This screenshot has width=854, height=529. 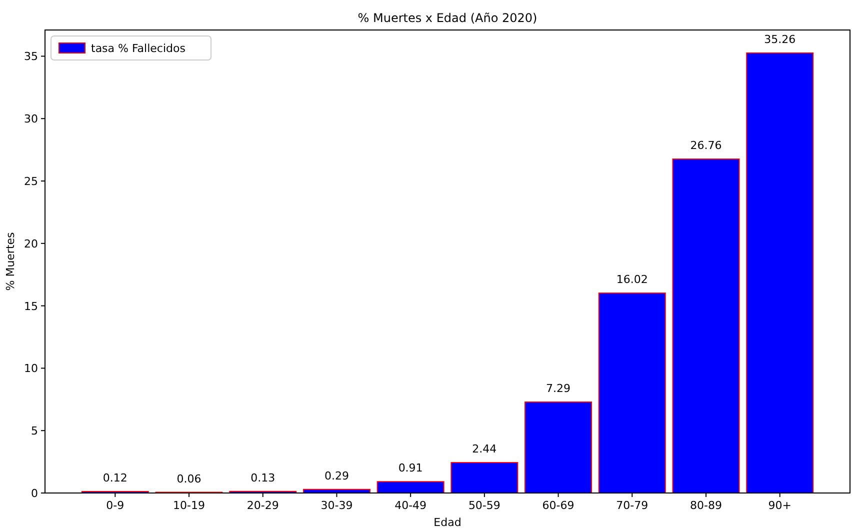 I want to click on legend-label: tasa % Fallecidos, so click(x=138, y=48).